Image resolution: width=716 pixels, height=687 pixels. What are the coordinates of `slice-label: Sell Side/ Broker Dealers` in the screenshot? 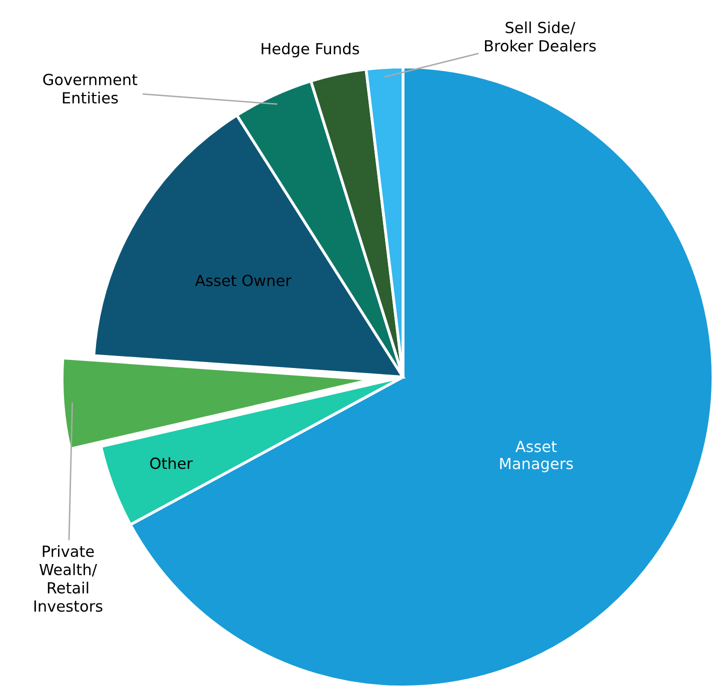 It's located at (540, 36).